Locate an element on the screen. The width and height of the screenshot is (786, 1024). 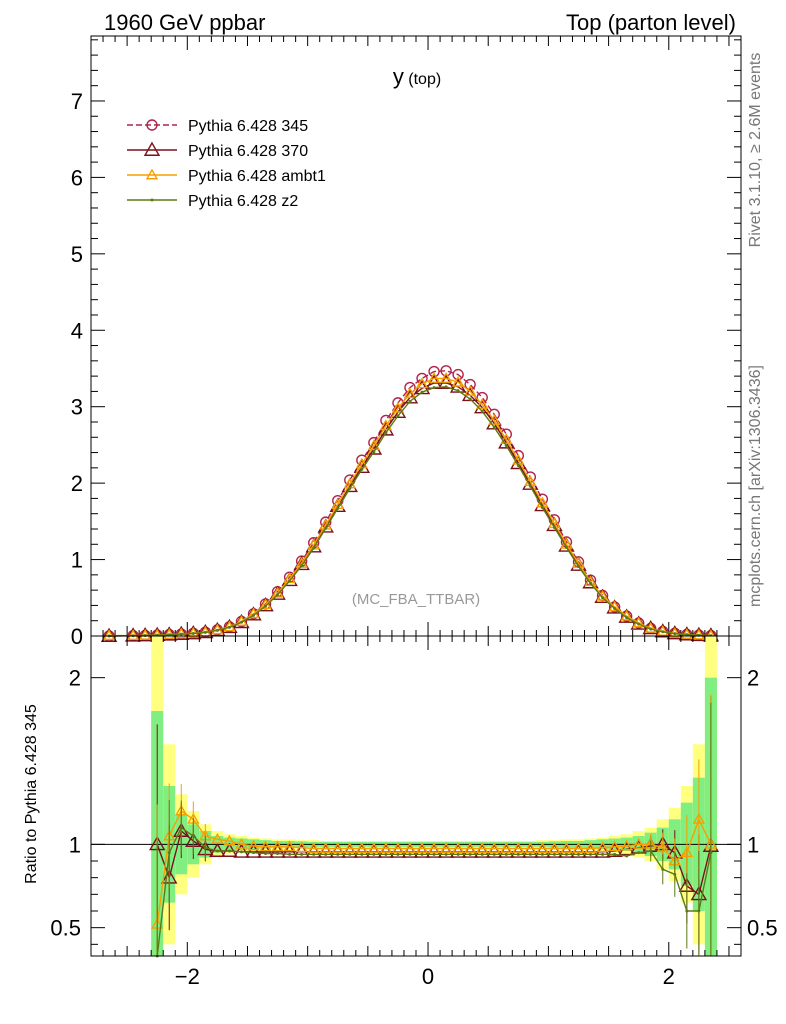
header-right: Top (parton level) is located at coordinates (651, 22).